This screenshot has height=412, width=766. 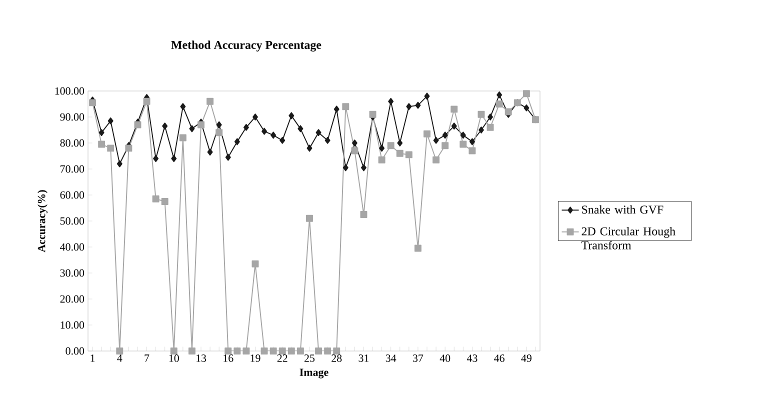 I want to click on x-tick-label: 37, so click(x=418, y=358).